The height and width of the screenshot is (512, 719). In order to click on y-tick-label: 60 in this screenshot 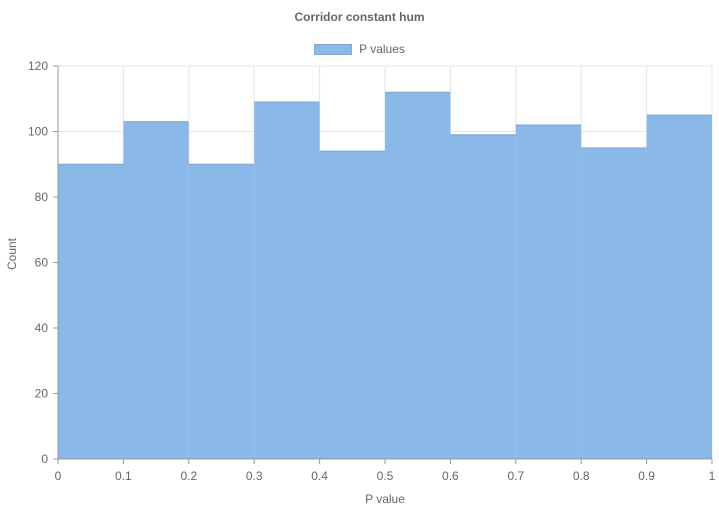, I will do `click(42, 263)`.